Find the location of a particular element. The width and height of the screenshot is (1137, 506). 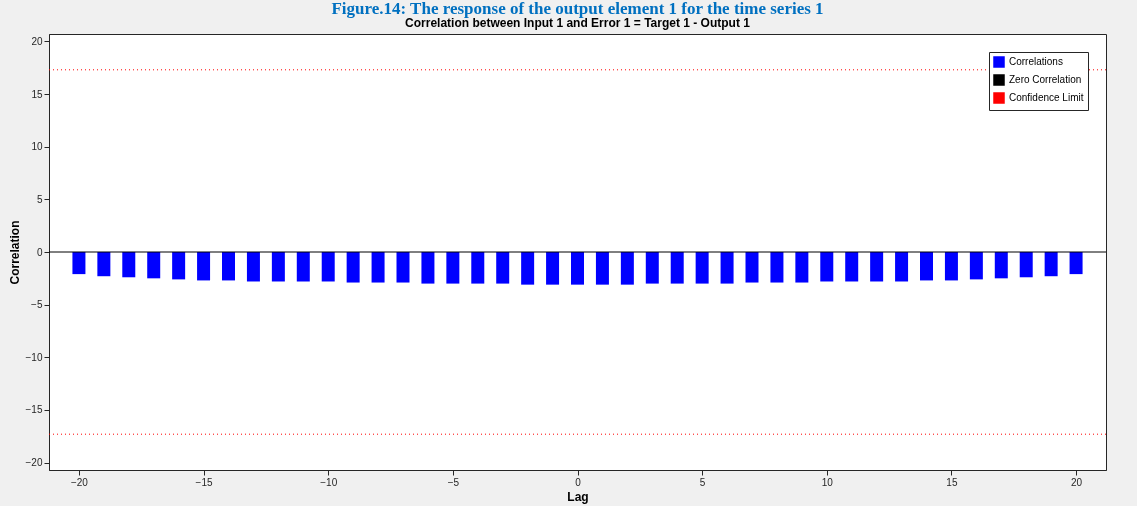

x-tick-label: −20 is located at coordinates (79, 482).